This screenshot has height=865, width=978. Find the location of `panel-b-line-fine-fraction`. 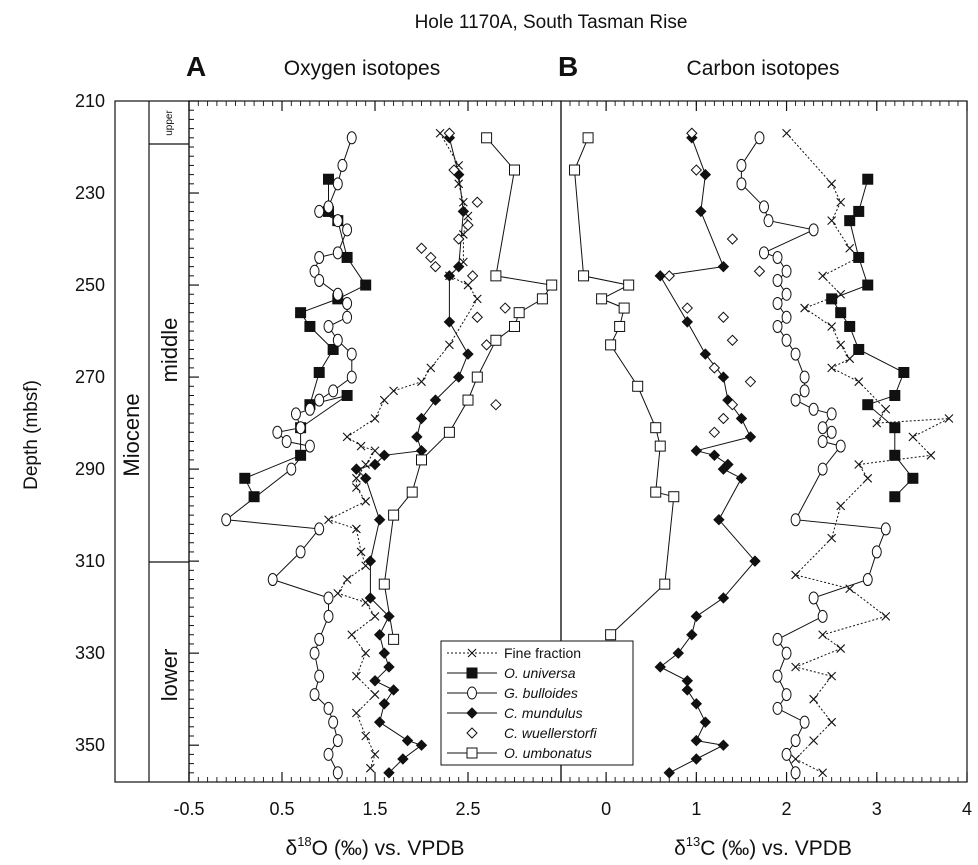

panel-b-line-fine-fraction is located at coordinates (868, 453).